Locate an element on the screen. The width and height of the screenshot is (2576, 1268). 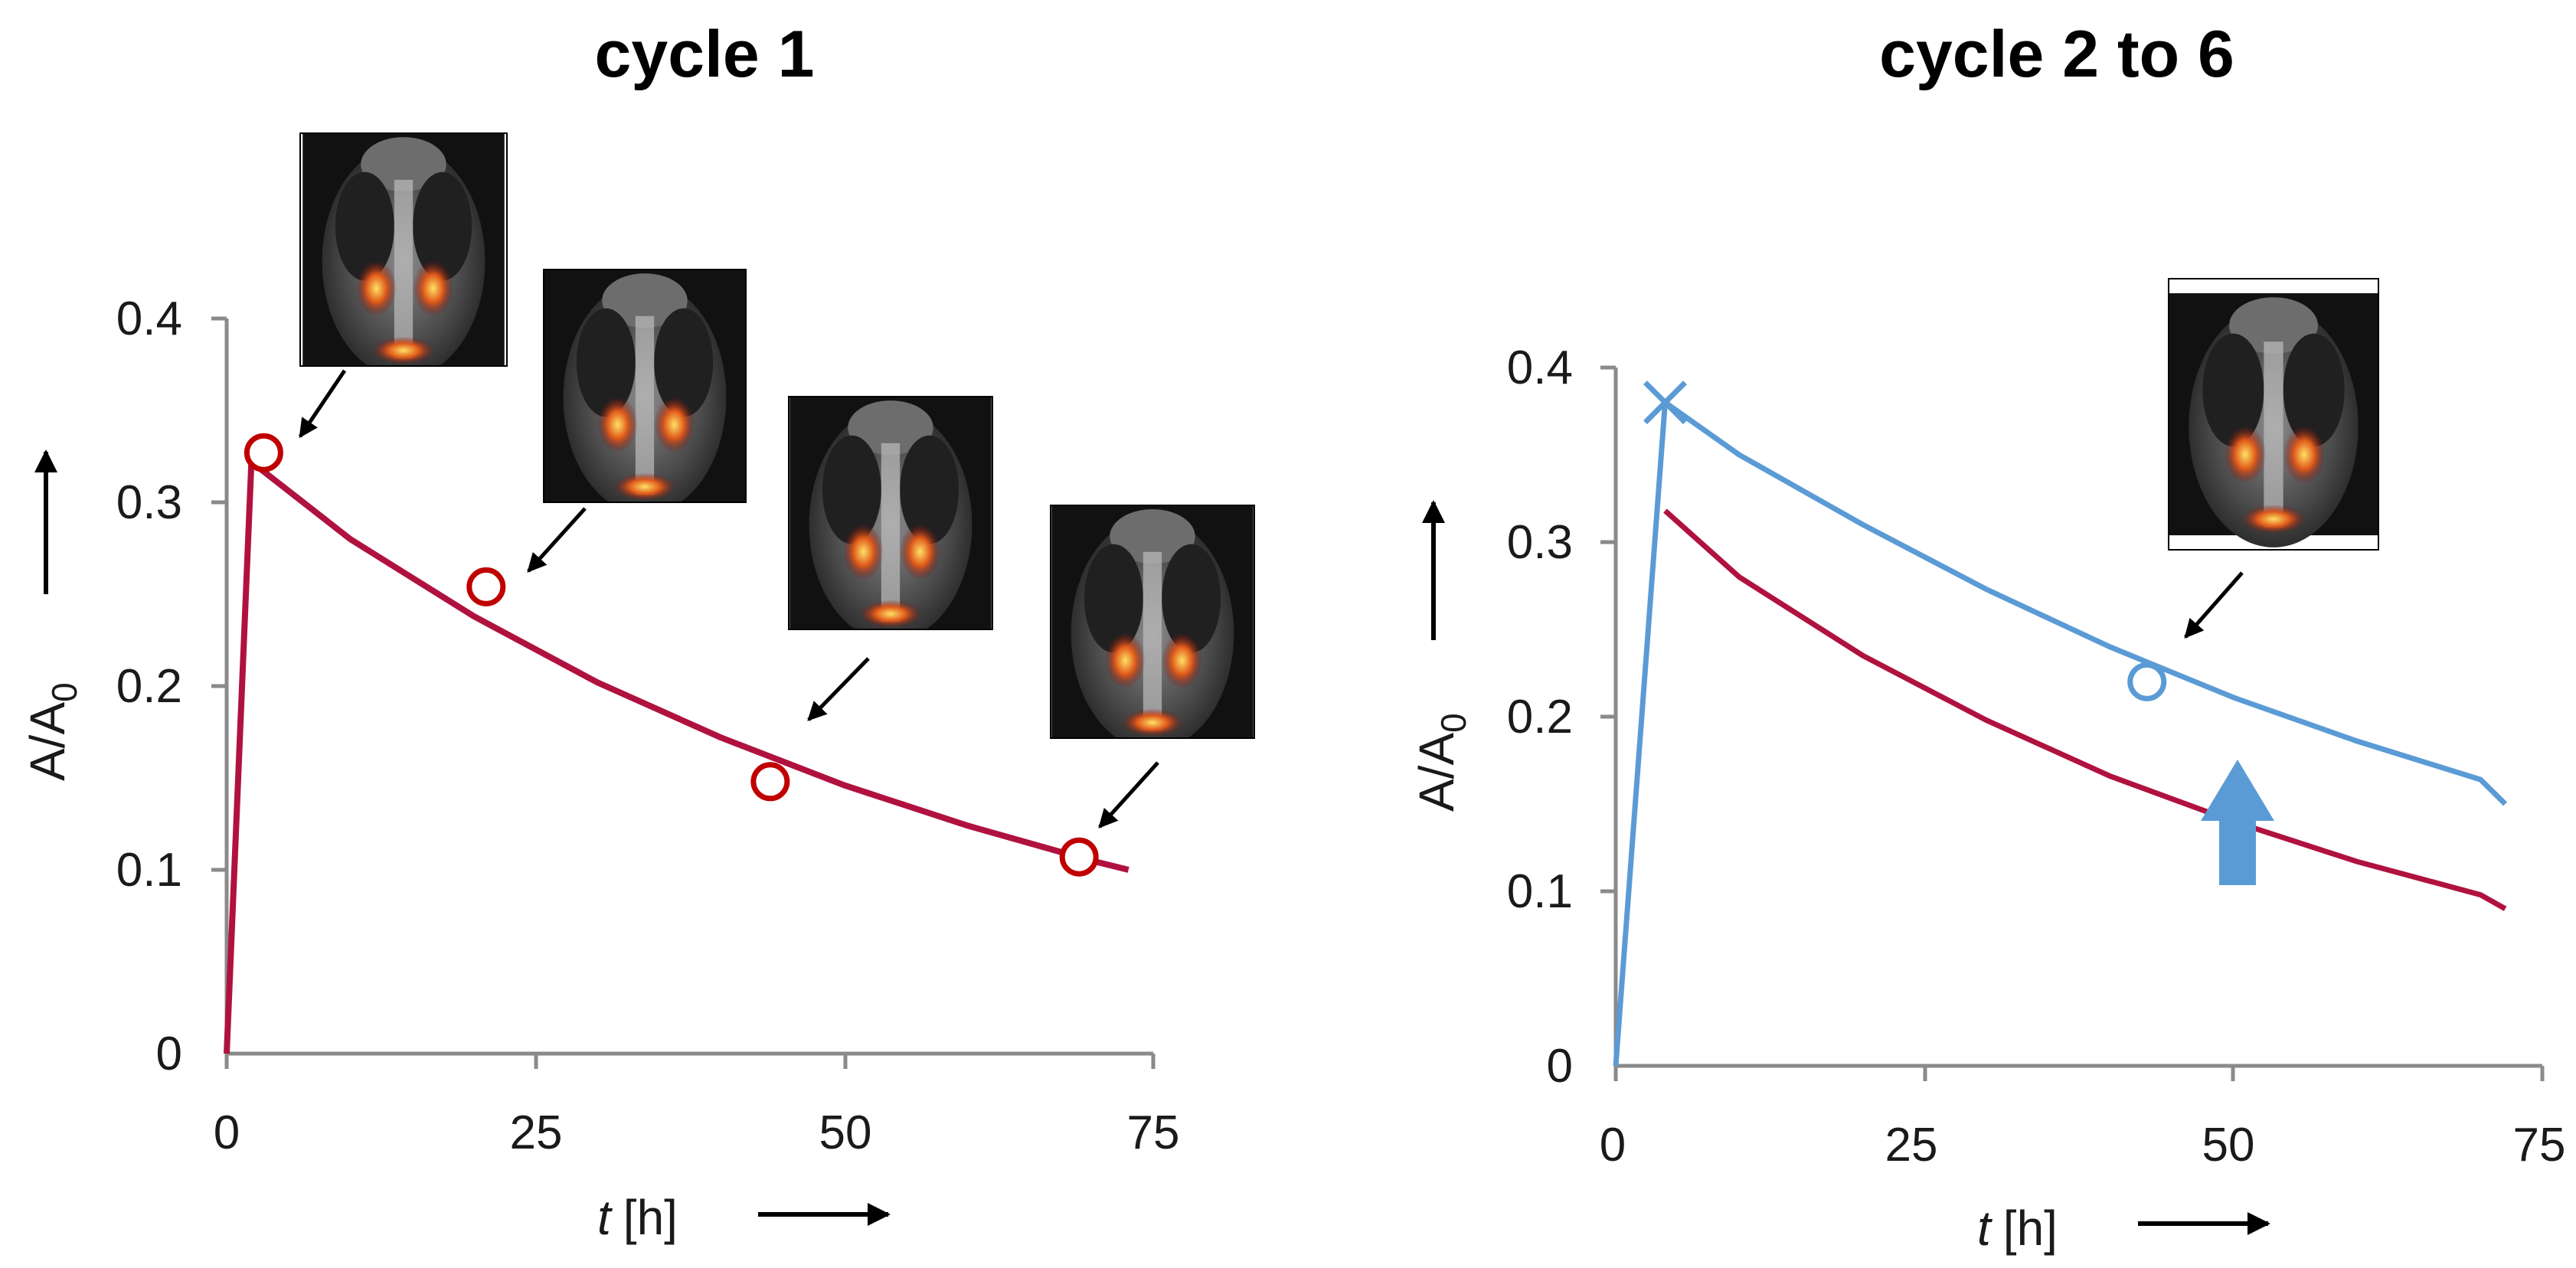
chart-title: cycle 1 is located at coordinates (705, 54).